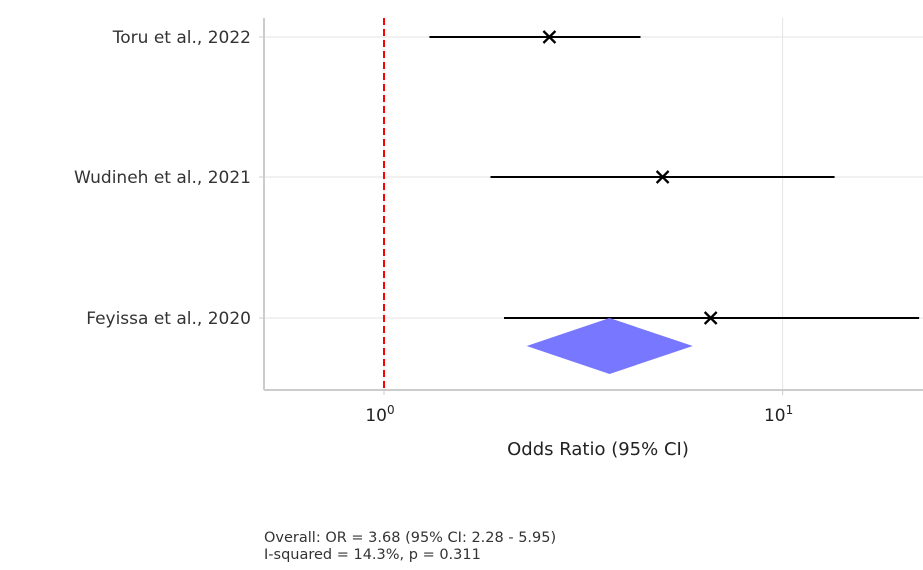 The width and height of the screenshot is (923, 570). I want to click on x-tick-label: 10⁰, so click(379, 414).